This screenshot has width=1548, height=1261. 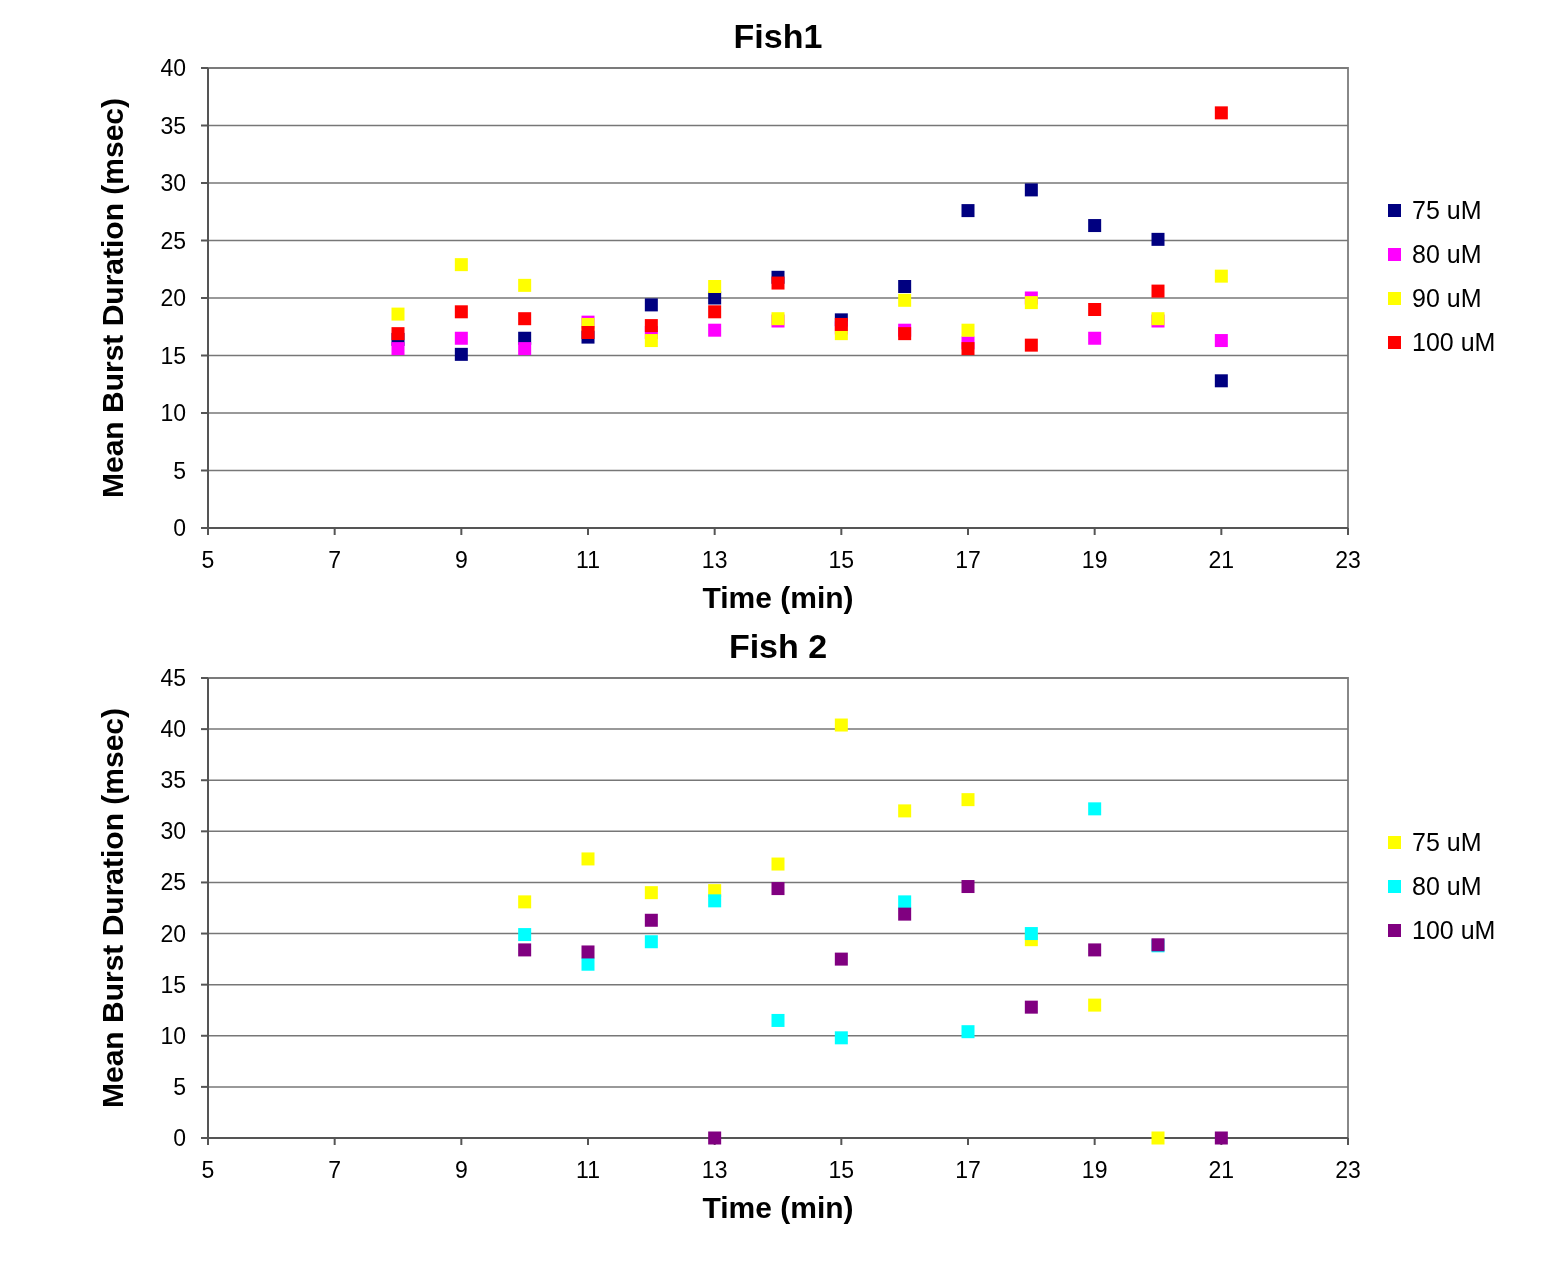 What do you see at coordinates (778, 36) in the screenshot?
I see `chart-title: Fish1` at bounding box center [778, 36].